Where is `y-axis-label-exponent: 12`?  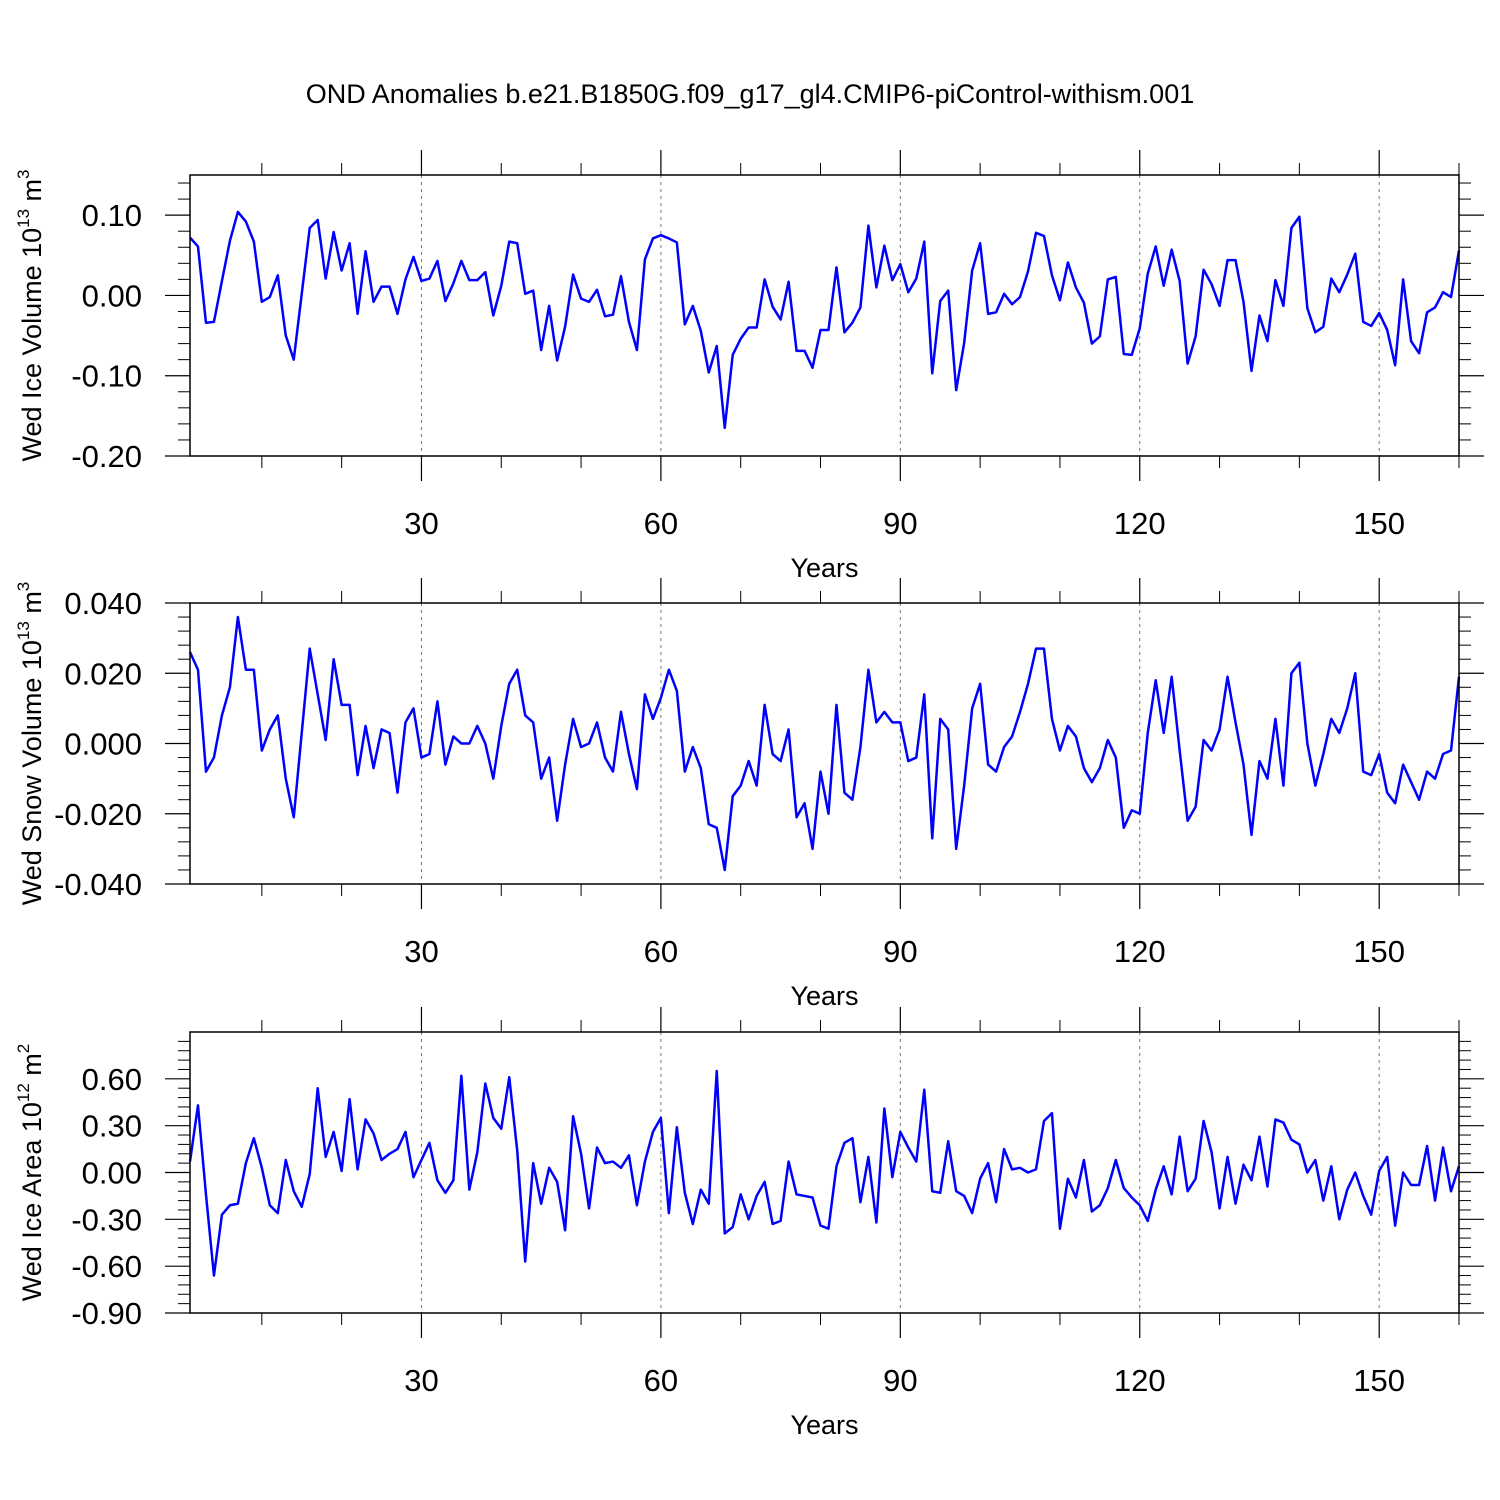
y-axis-label-exponent: 12 is located at coordinates (23, 1092).